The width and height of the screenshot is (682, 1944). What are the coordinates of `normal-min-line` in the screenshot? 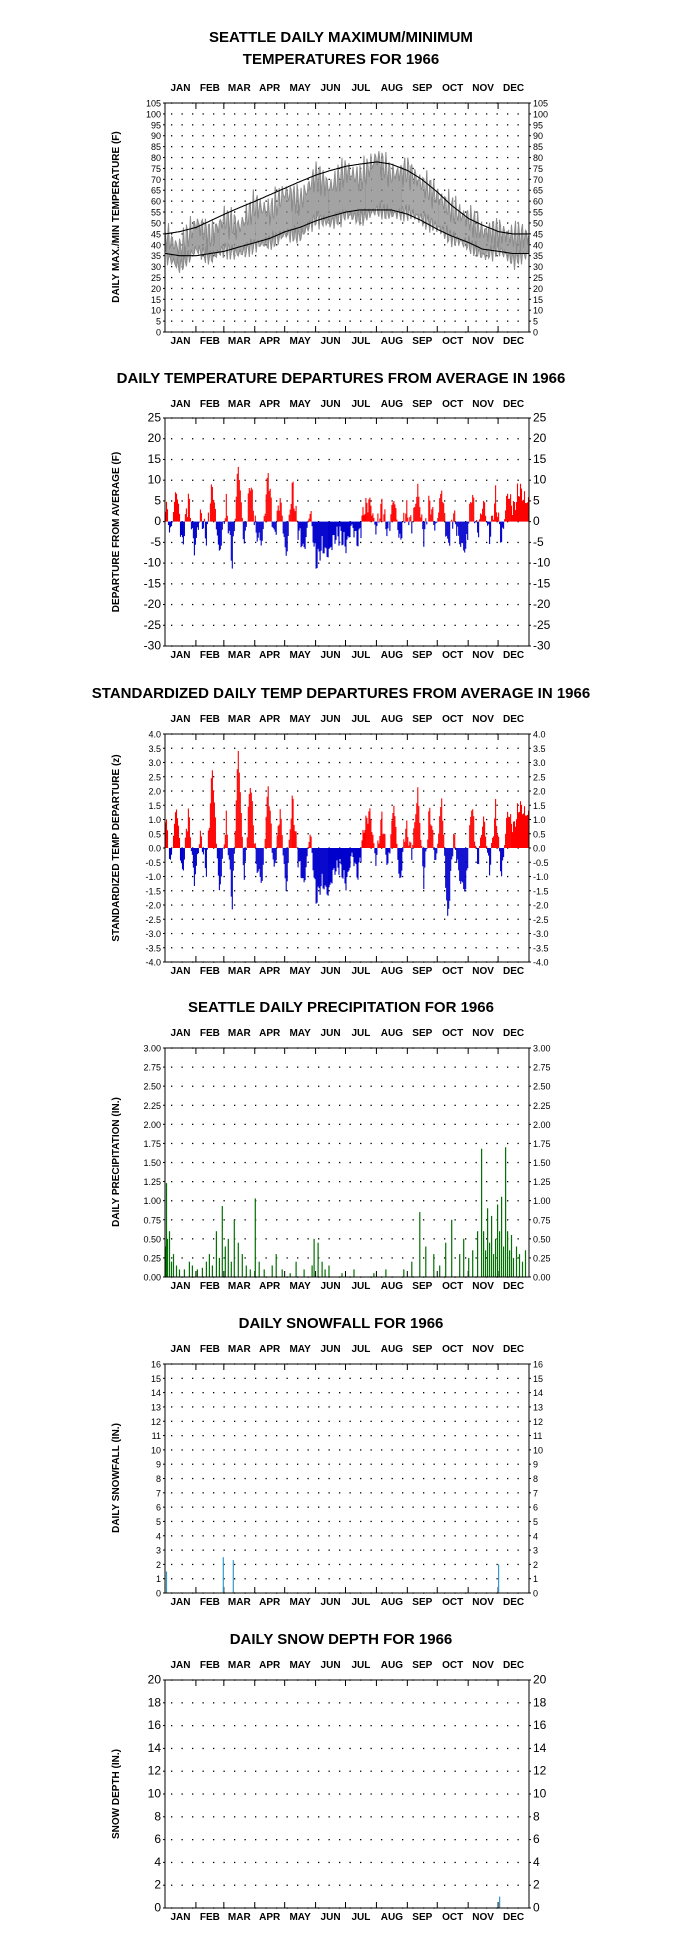 It's located at (347, 233).